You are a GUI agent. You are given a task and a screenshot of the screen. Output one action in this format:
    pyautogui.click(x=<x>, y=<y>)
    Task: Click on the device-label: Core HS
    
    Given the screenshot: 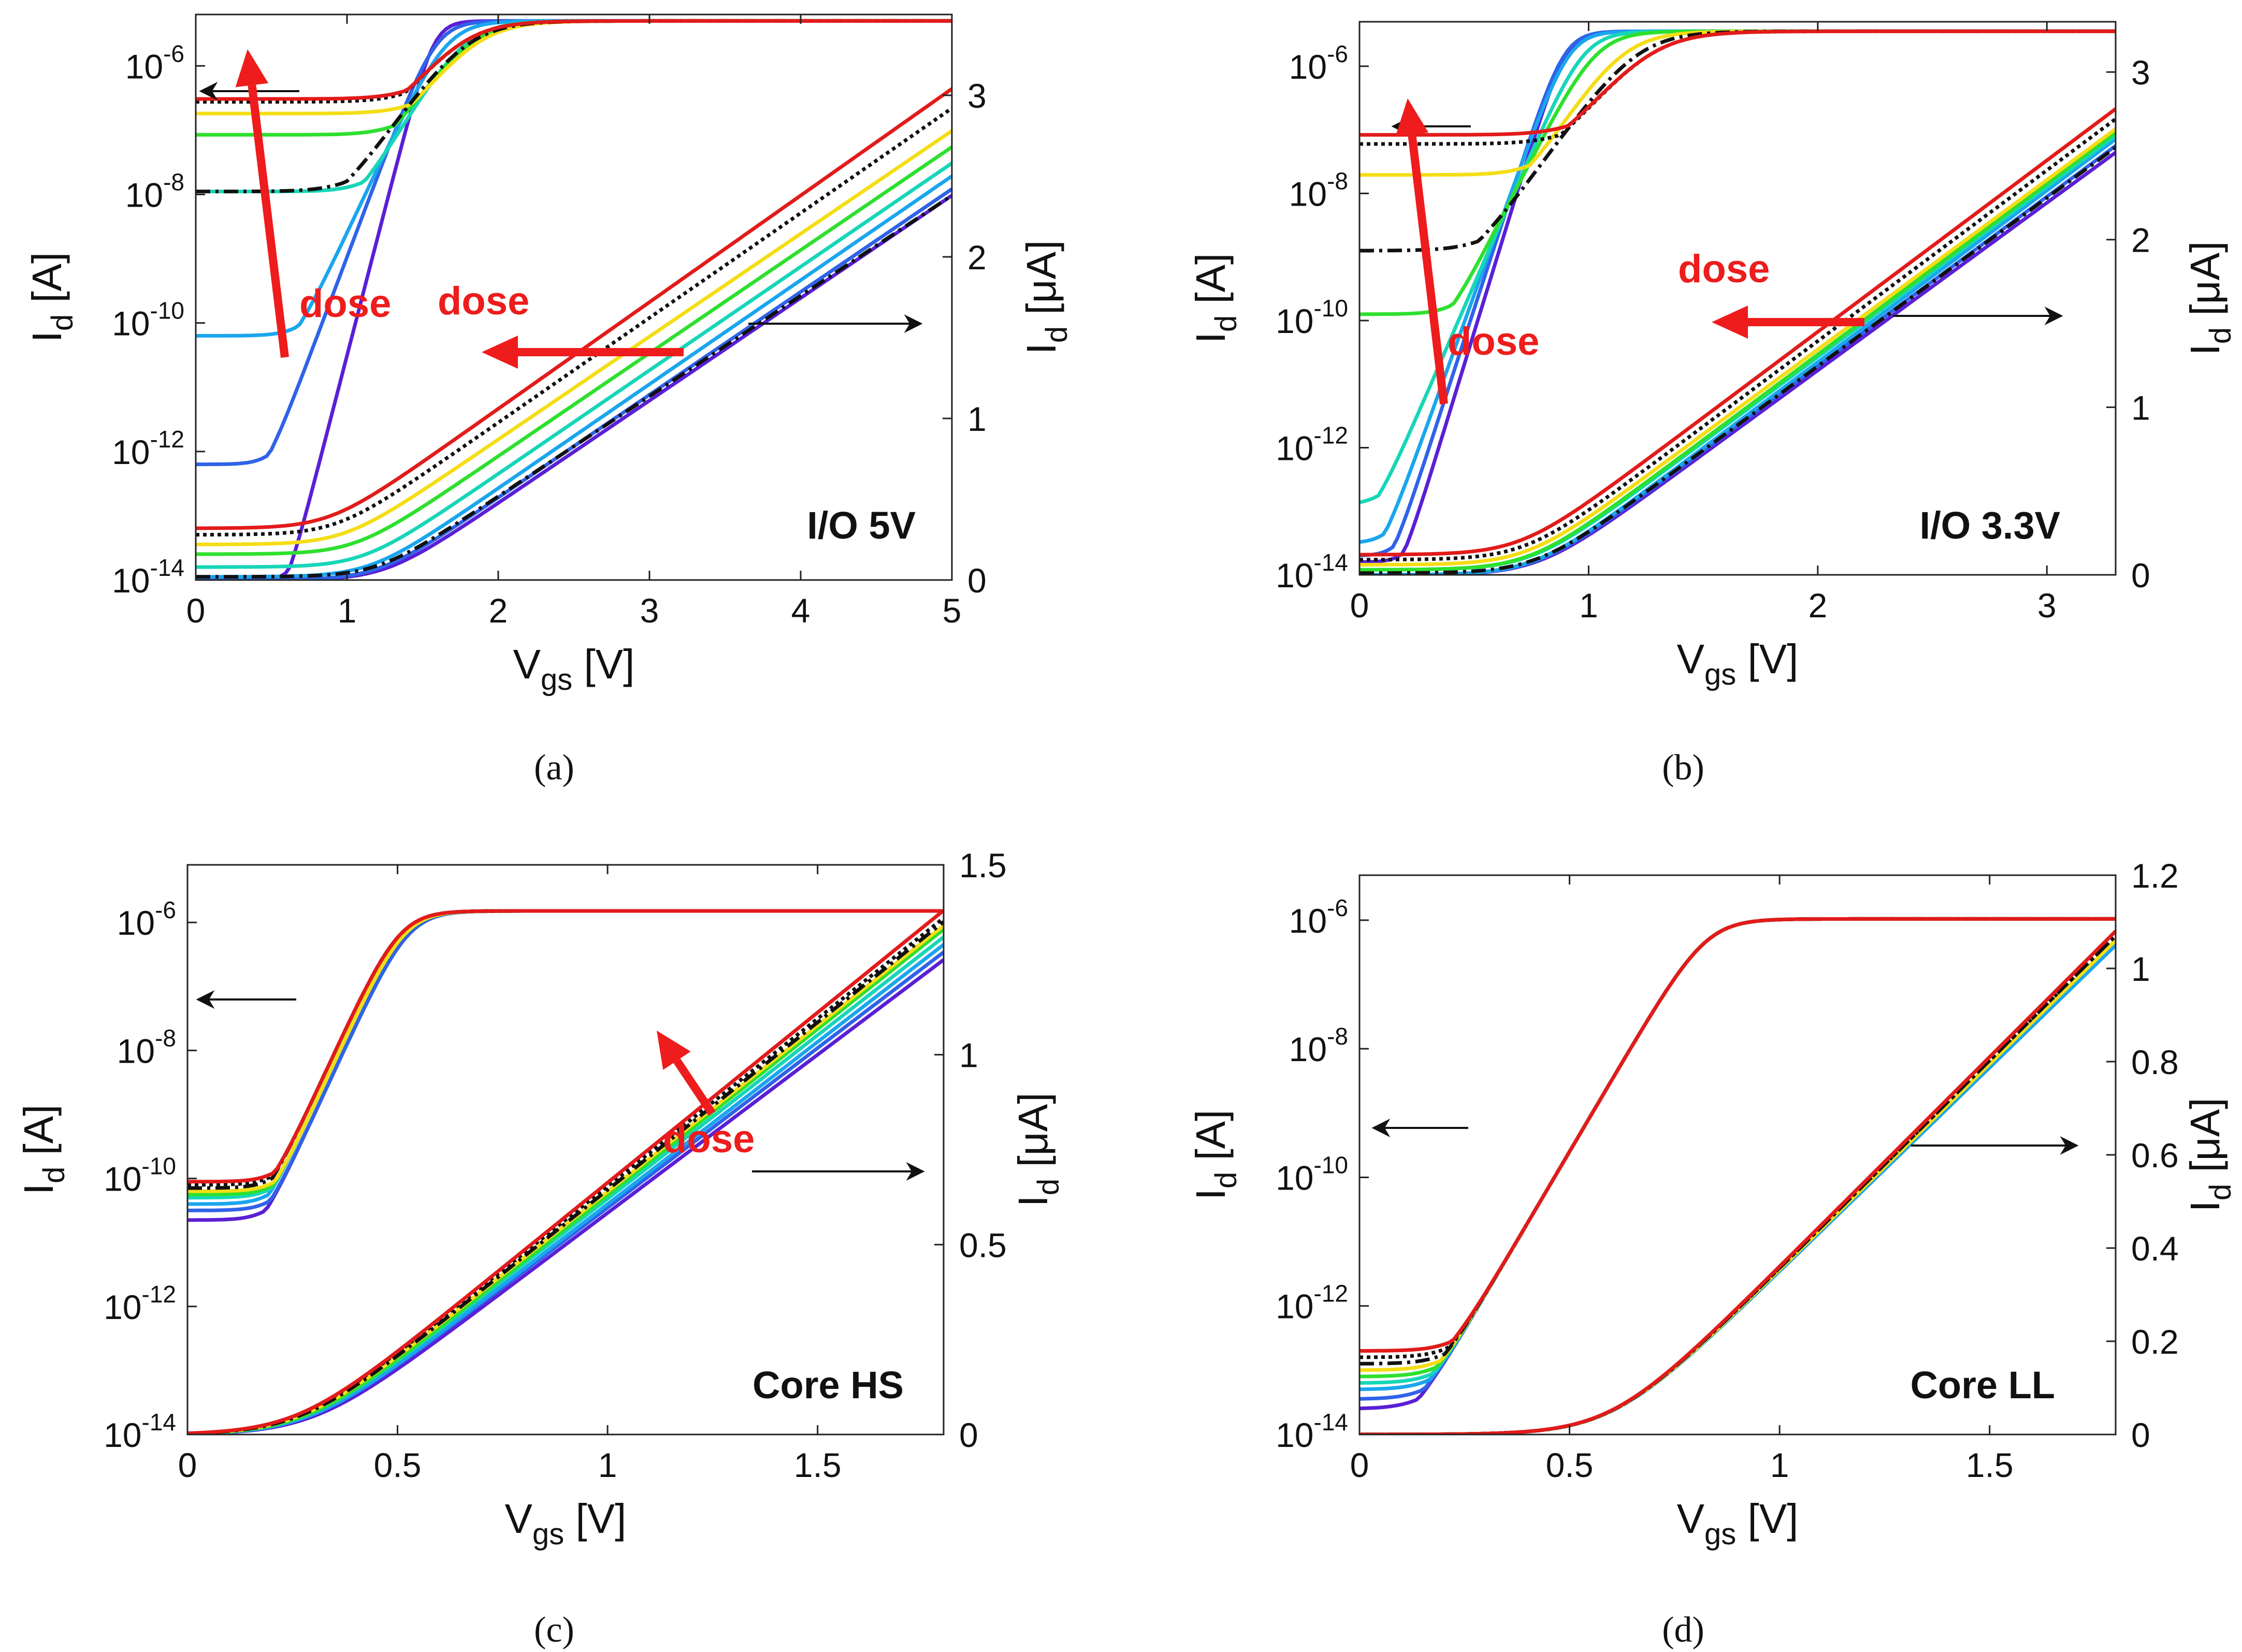 What is the action you would take?
    pyautogui.click(x=829, y=1385)
    